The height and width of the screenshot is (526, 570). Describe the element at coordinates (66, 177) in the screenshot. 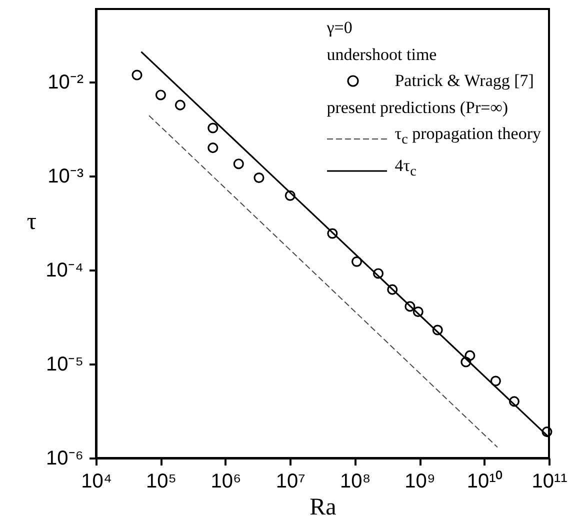

I see `y-tick-label: 10⁻³` at that location.